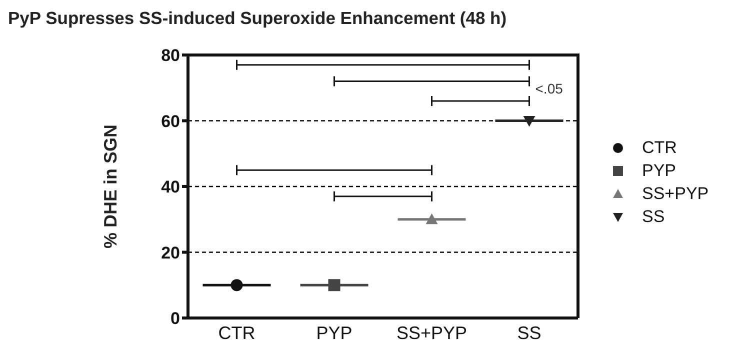 The width and height of the screenshot is (746, 353). I want to click on legend-label: PYP, so click(659, 170).